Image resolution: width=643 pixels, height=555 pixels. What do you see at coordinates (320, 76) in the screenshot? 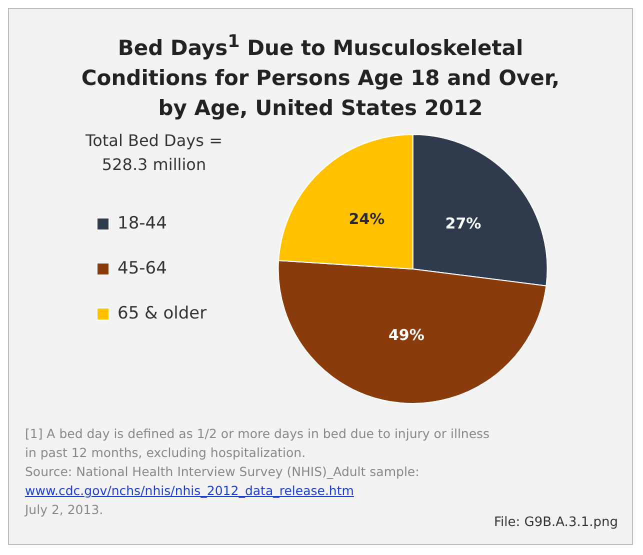
I see `chart-title: Bed Days$^{1}$ Due to Musculoskeletal Conditions for Persons Age 18 and Over, by Age, United States 2012` at bounding box center [320, 76].